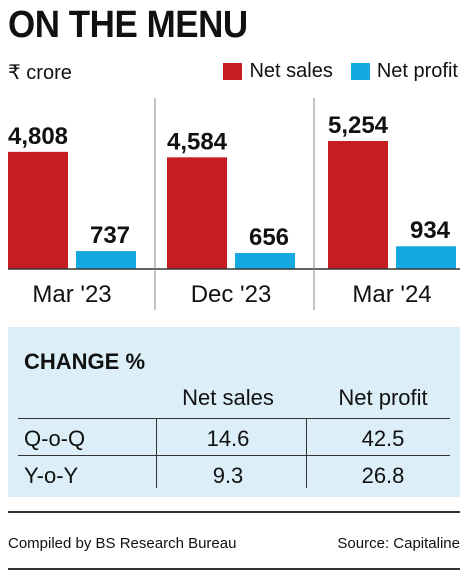 Image resolution: width=474 pixels, height=584 pixels. Describe the element at coordinates (110, 235) in the screenshot. I see `data-label: 737` at that location.